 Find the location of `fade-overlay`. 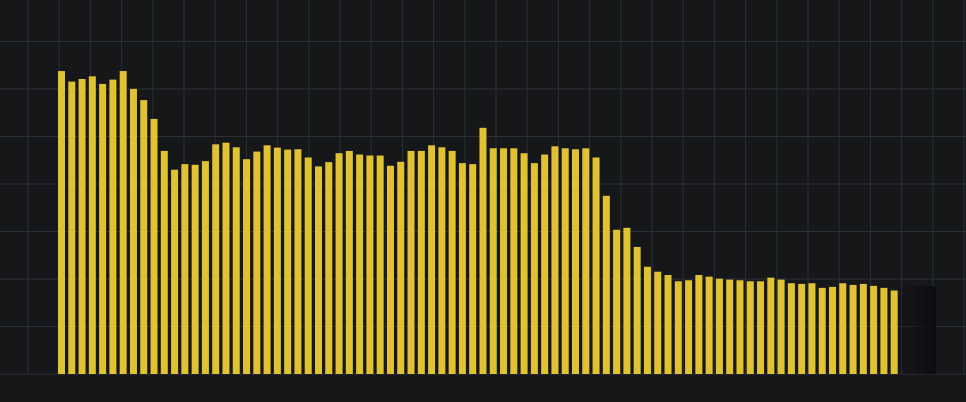

fade-overlay is located at coordinates (916, 330).